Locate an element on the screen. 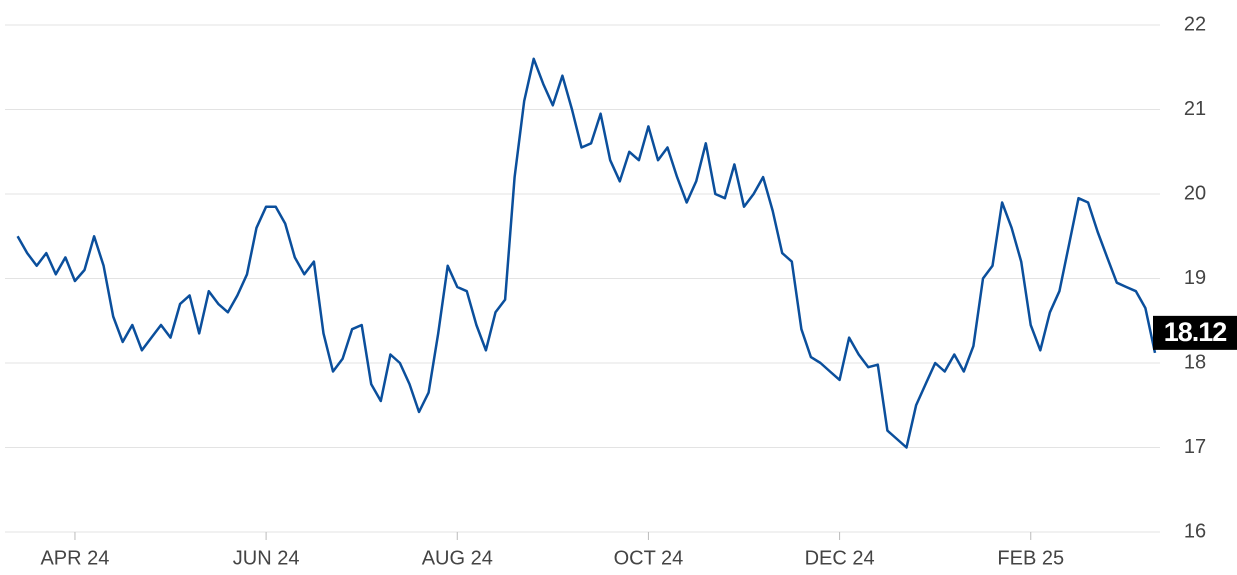 This screenshot has height=575, width=1237. y-tick-label: 20 is located at coordinates (1195, 193).